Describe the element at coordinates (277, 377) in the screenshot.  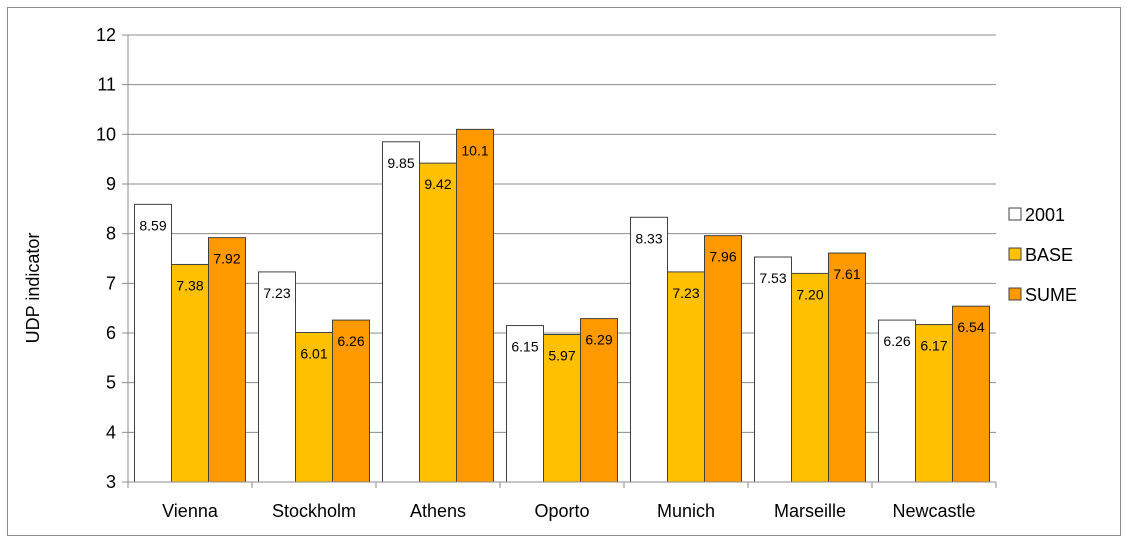
I see `bar-2001-stockholm` at that location.